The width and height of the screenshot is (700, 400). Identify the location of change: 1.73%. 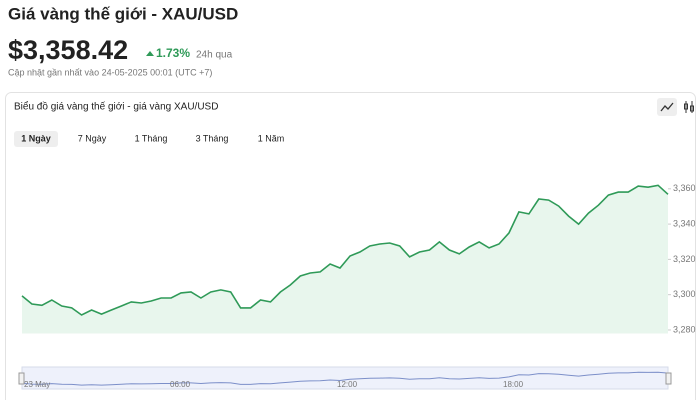
(173, 53).